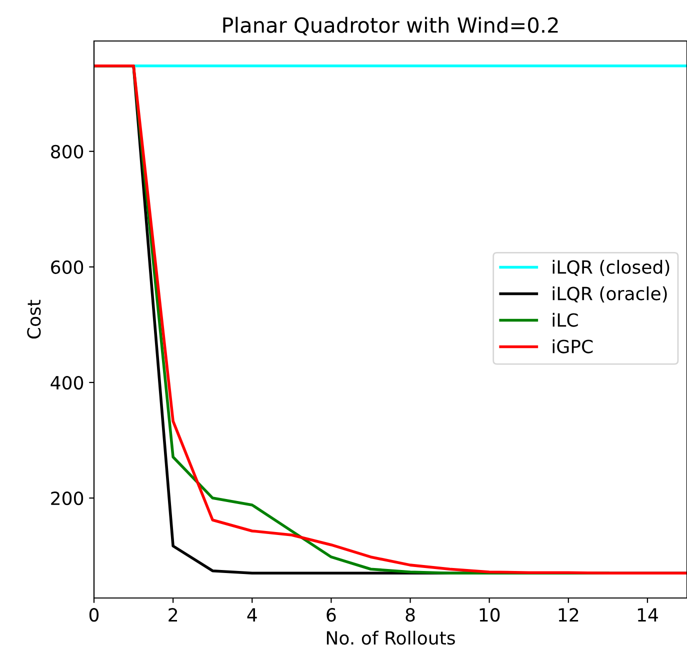 The height and width of the screenshot is (663, 687). I want to click on legend-label: iLC, so click(565, 319).